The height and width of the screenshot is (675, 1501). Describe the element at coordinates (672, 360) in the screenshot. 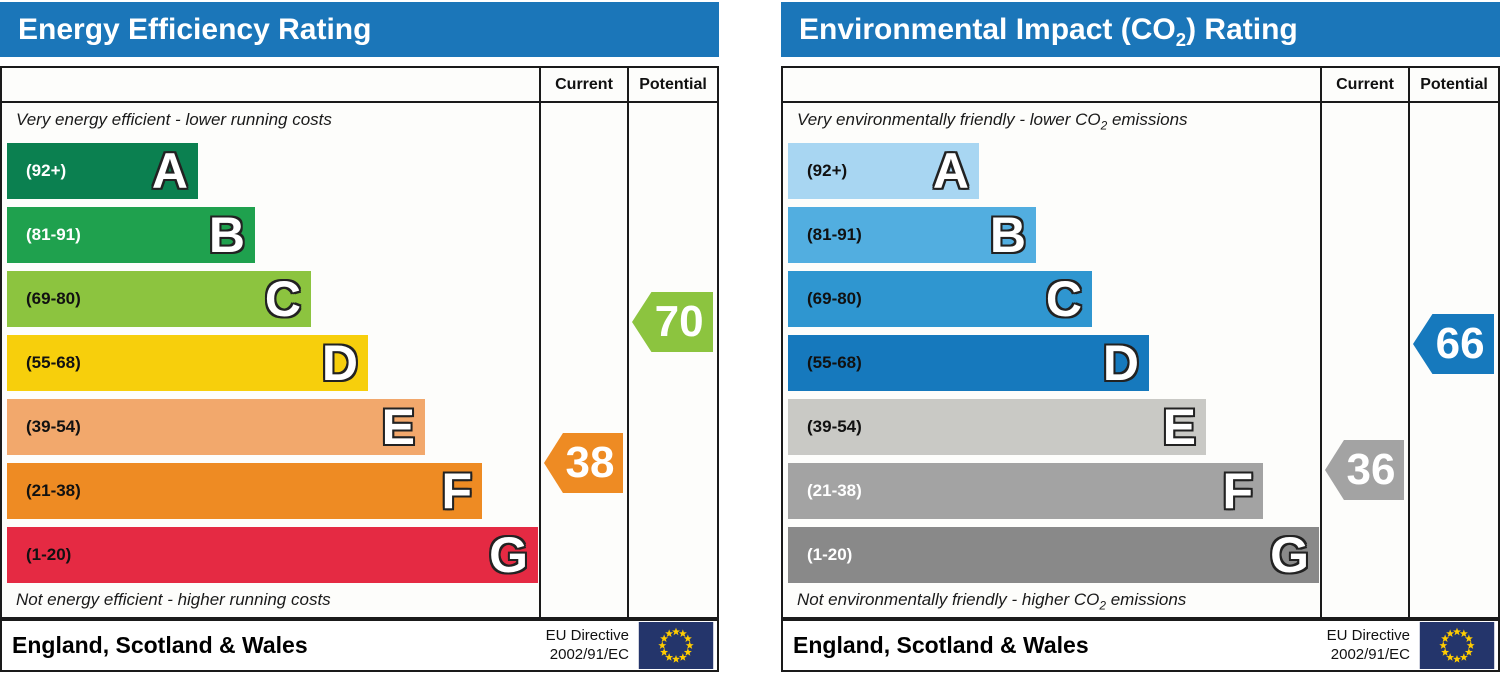

I see `potential-column: 70` at that location.